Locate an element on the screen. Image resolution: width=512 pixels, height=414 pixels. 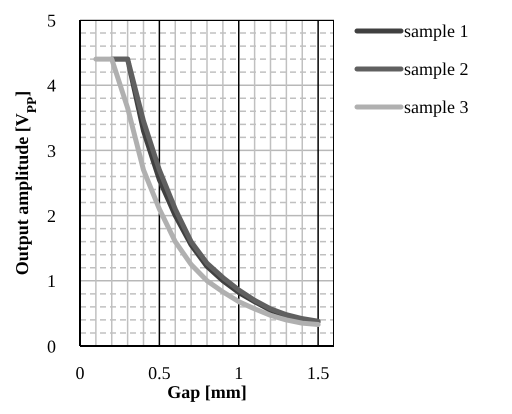
x-tick-label: 0.5 is located at coordinates (159, 372).